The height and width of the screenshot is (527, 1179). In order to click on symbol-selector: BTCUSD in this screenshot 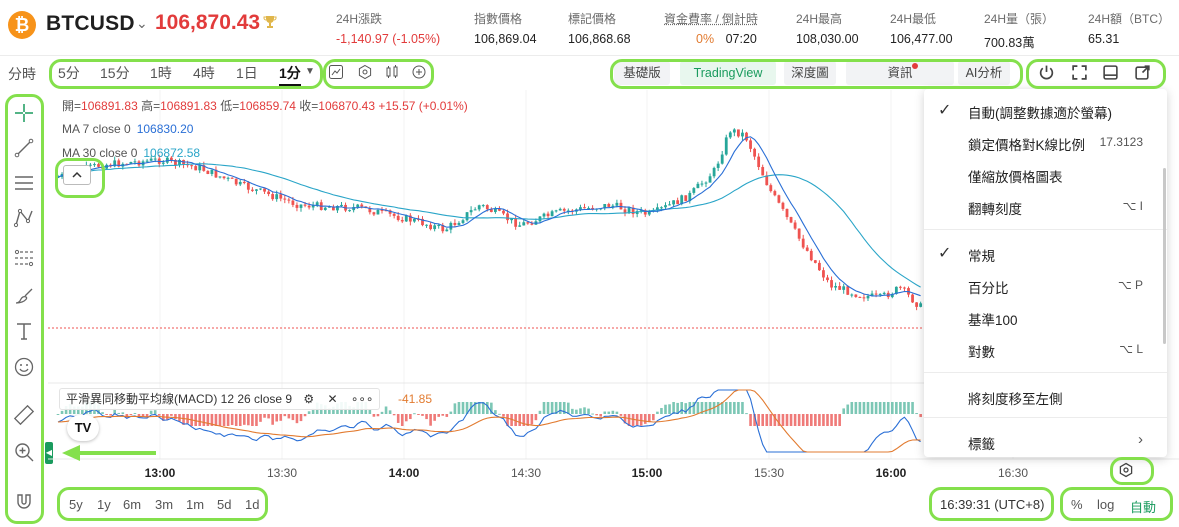, I will do `click(90, 23)`.